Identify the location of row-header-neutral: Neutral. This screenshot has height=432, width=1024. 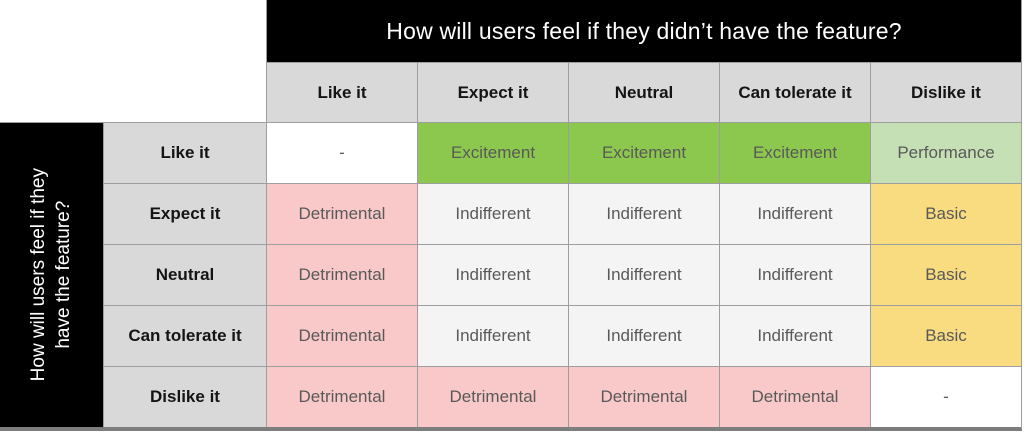
(185, 275).